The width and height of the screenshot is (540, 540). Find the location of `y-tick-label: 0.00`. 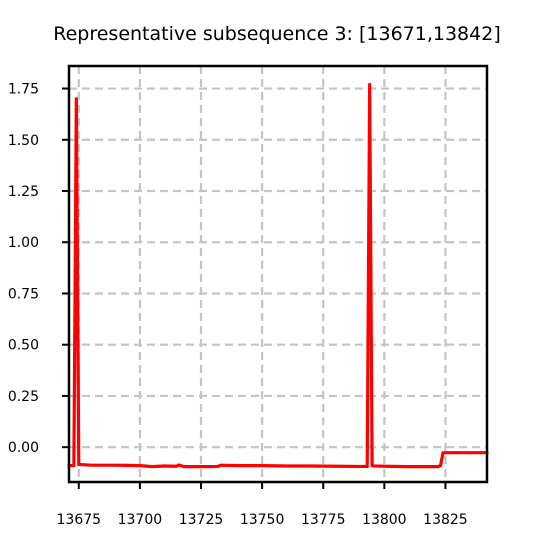

y-tick-label: 0.00 is located at coordinates (23, 448).